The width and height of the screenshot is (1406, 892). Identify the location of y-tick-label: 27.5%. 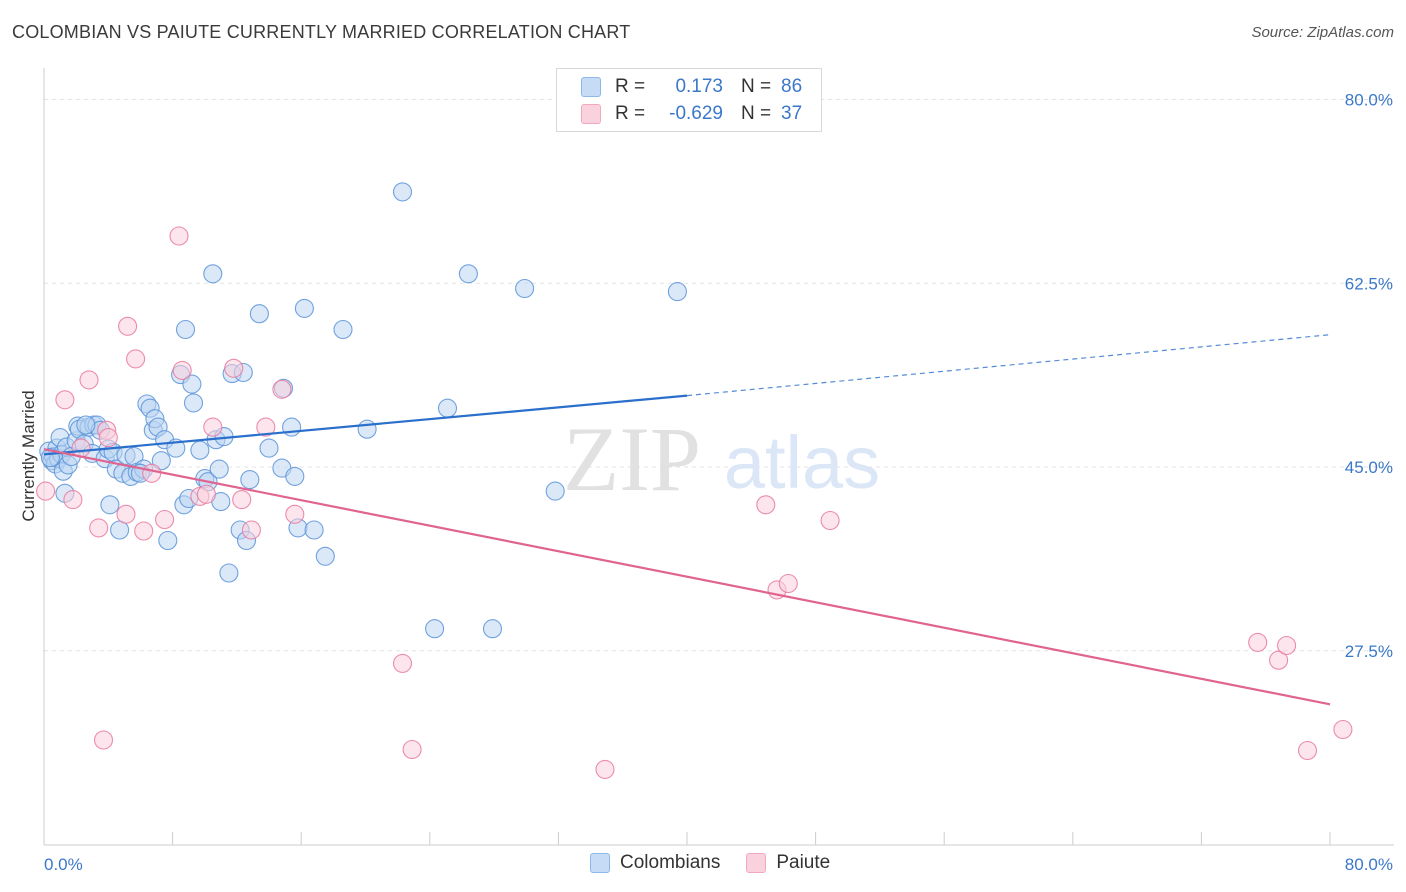
(1369, 651).